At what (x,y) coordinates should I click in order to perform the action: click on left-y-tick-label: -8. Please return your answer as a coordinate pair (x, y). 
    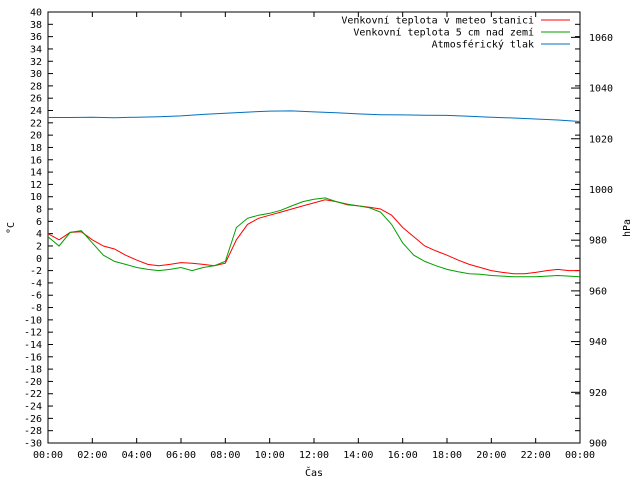
    Looking at the image, I should click on (36, 308).